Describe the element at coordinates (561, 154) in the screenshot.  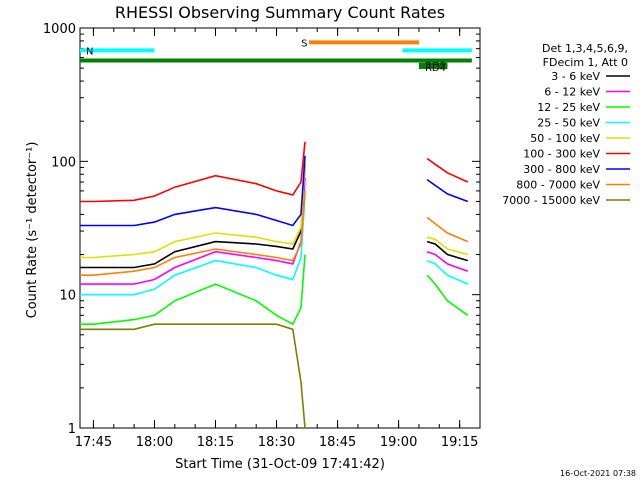
I see `legend-label: 100 - 300 keV` at that location.